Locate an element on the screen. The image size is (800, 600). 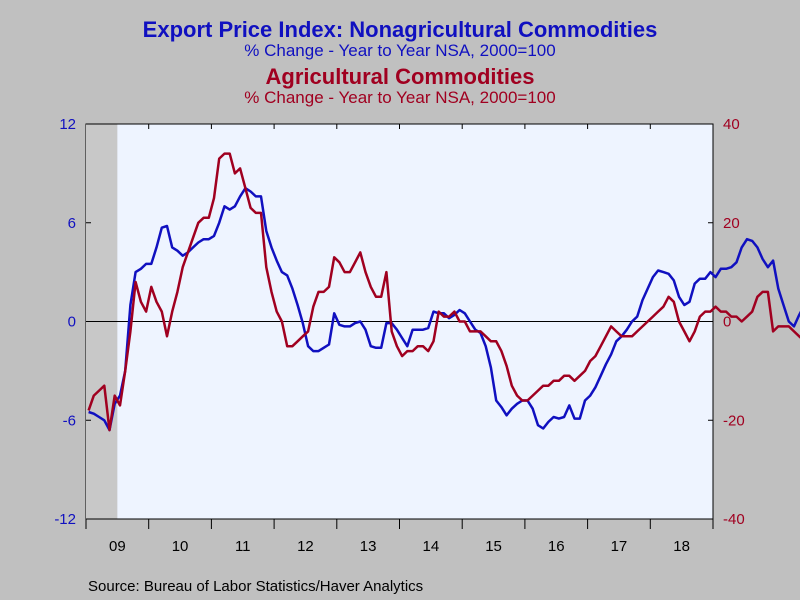
x-tick-label: 13 is located at coordinates (368, 546).